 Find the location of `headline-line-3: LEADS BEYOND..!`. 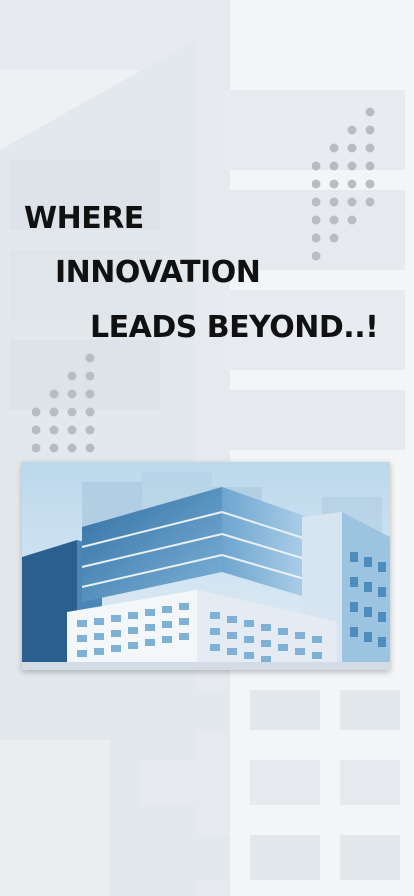

headline-line-3: LEADS BEYOND..! is located at coordinates (234, 327).